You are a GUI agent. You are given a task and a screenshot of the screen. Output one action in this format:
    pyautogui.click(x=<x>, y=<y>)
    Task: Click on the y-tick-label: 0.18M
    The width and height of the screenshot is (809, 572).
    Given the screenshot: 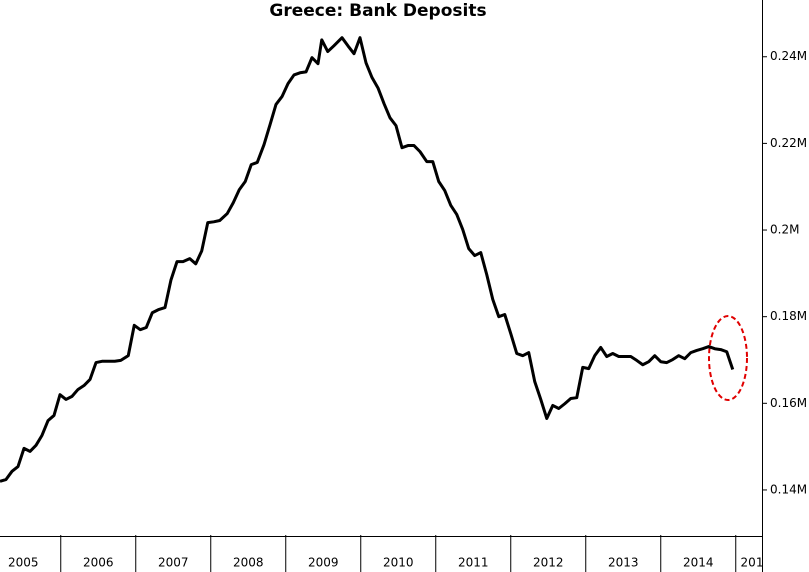 What is the action you would take?
    pyautogui.click(x=788, y=316)
    